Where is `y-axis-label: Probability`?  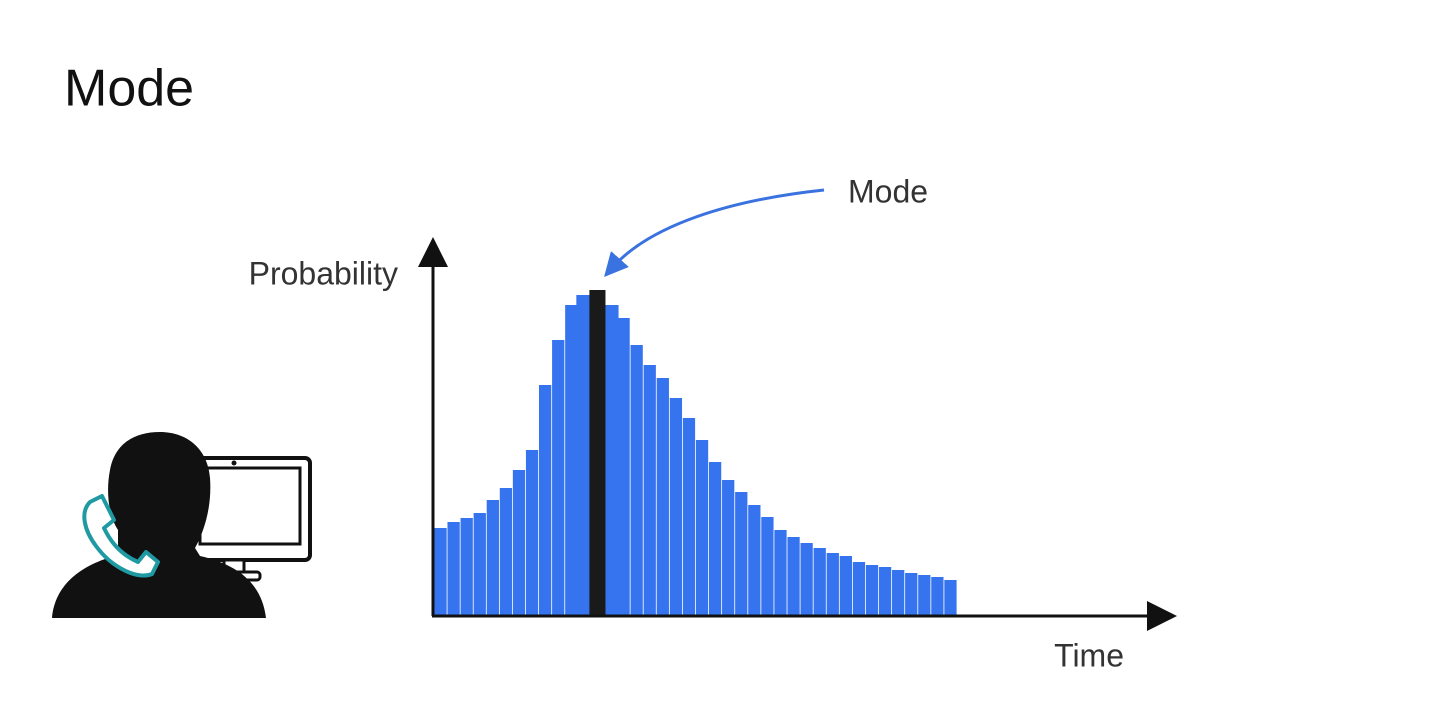
y-axis-label: Probability is located at coordinates (323, 273).